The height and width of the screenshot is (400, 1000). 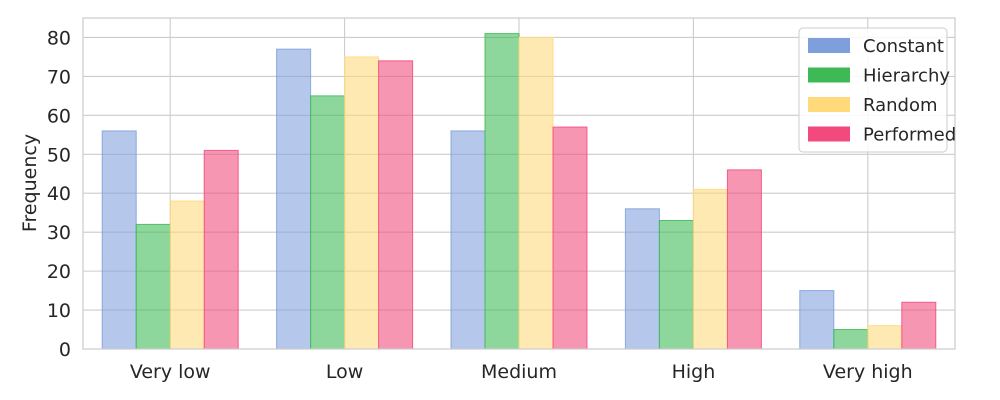 I want to click on y-tick-label: 30, so click(x=59, y=233).